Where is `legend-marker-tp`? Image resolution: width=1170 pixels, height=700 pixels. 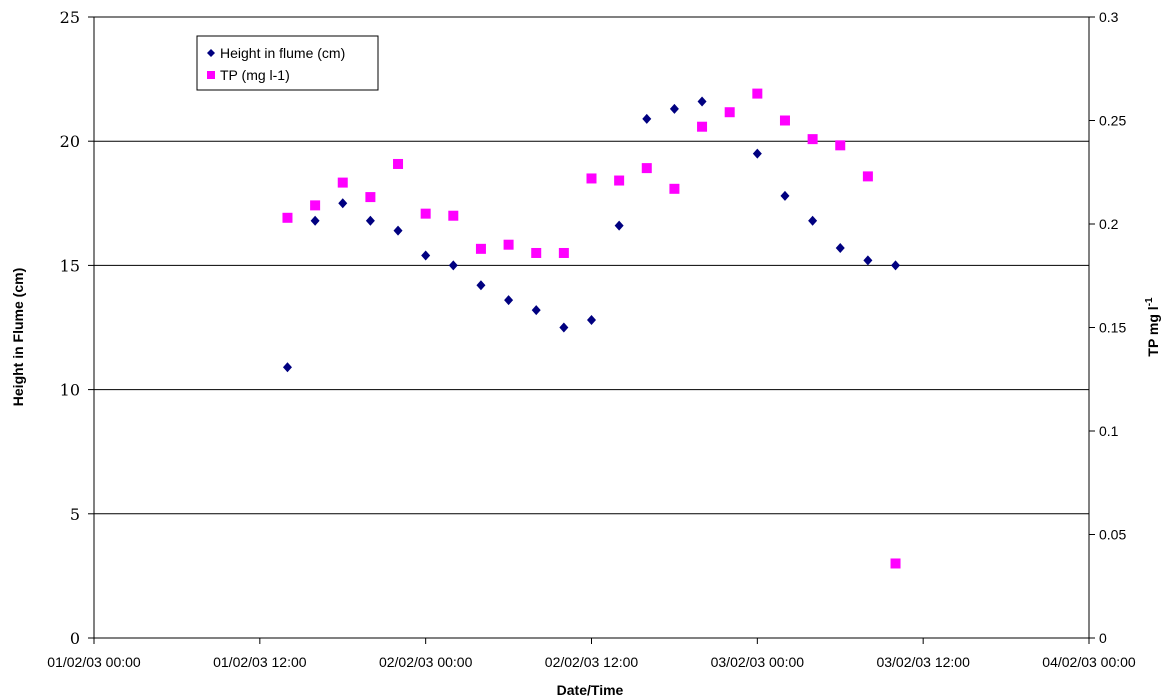 legend-marker-tp is located at coordinates (211, 75).